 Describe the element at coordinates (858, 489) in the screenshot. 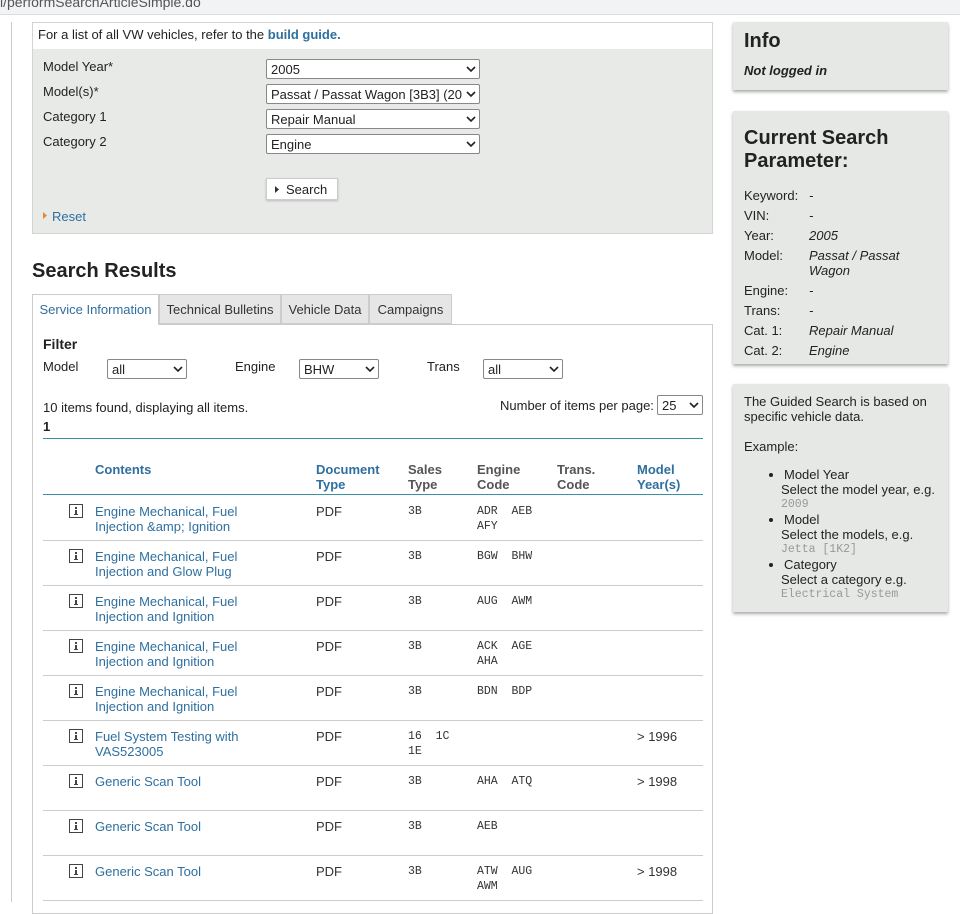

I see `guide-text: Select the model year, e.g.` at that location.